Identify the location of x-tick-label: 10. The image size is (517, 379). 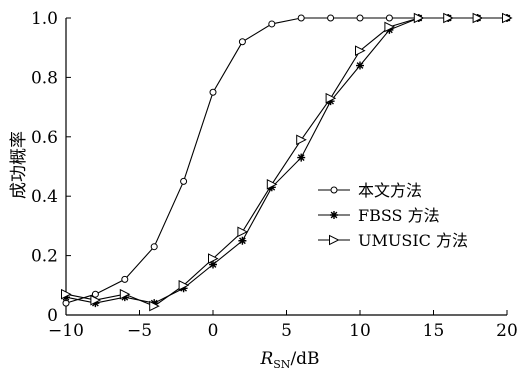
(360, 331).